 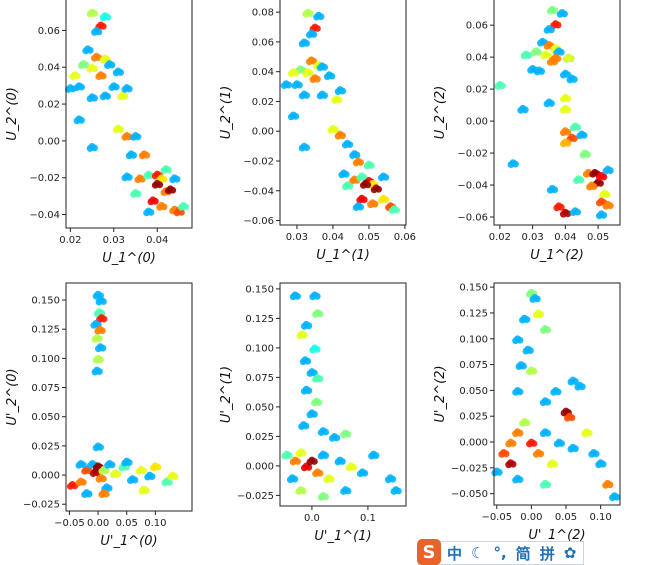 I want to click on ime-chinese-mode: 中, so click(x=455, y=553).